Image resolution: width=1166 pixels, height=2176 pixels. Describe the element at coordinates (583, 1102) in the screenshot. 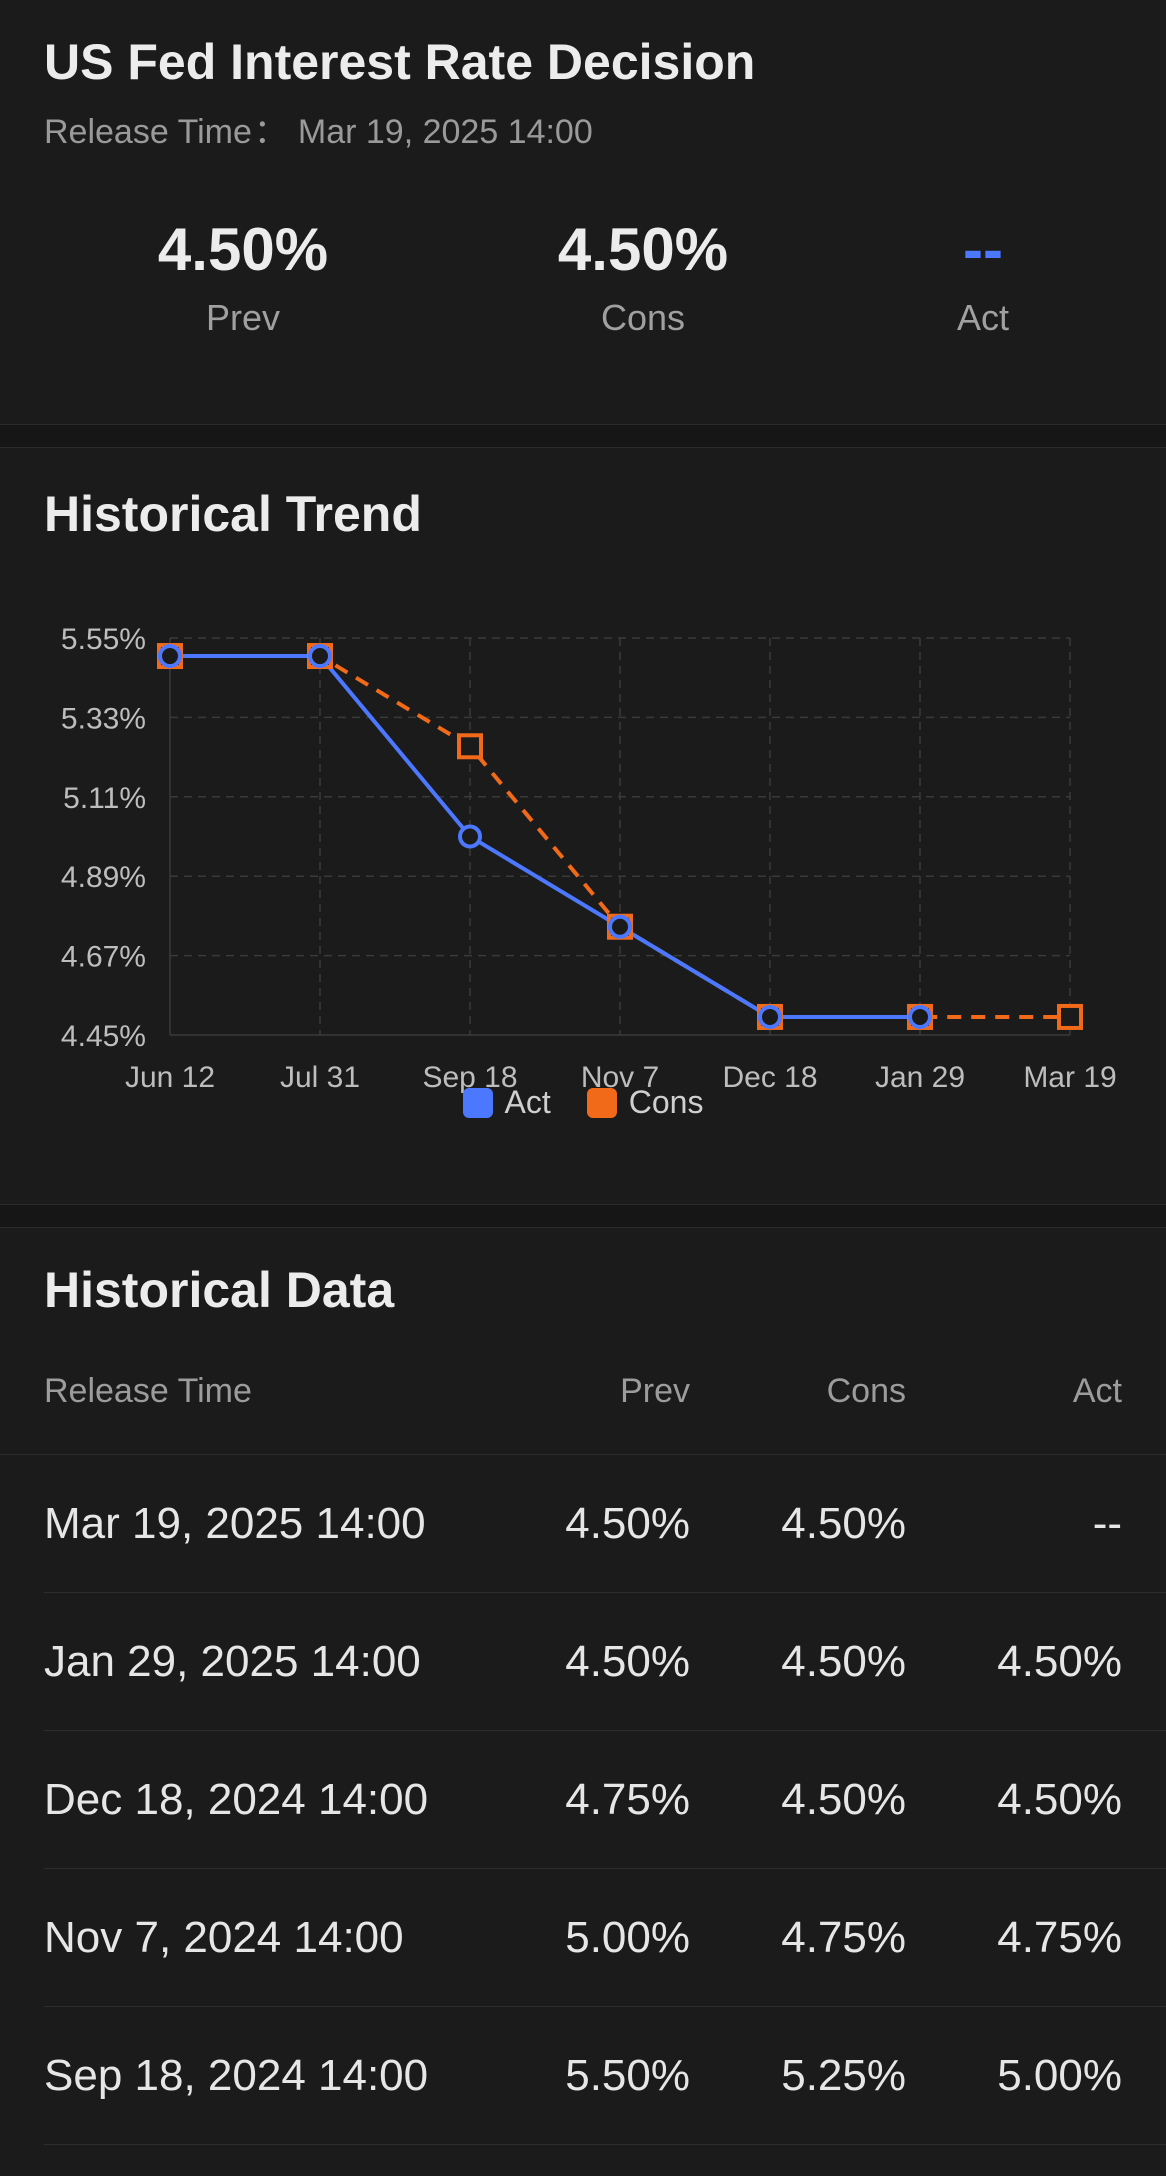

I see `chart-legend: Act Cons` at that location.